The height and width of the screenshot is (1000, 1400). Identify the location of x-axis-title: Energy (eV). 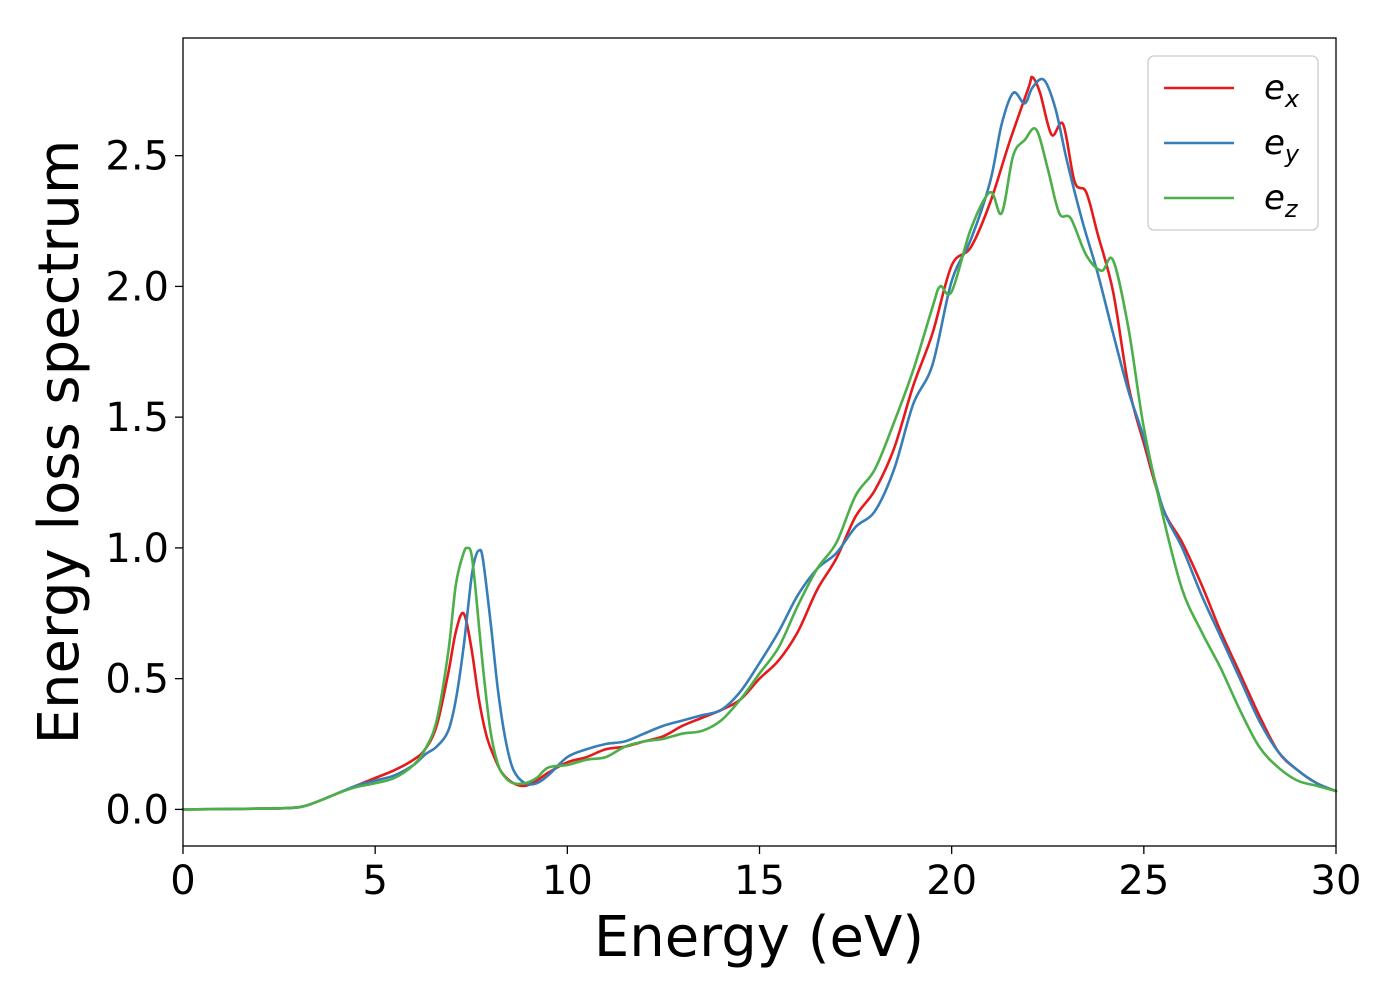
(759, 937).